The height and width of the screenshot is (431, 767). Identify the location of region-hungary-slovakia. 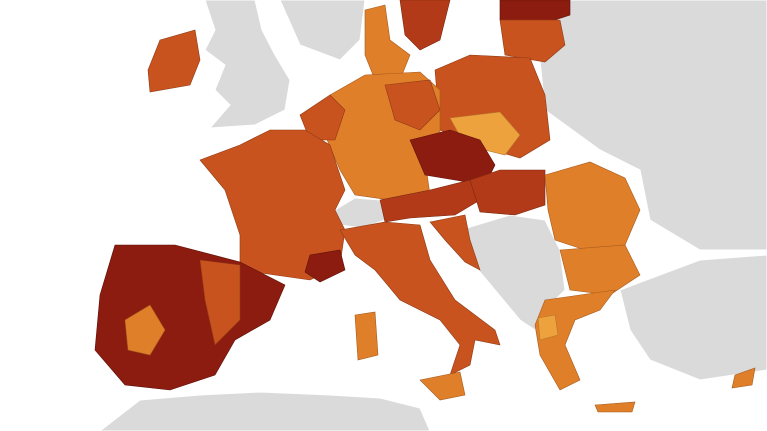
(507, 192).